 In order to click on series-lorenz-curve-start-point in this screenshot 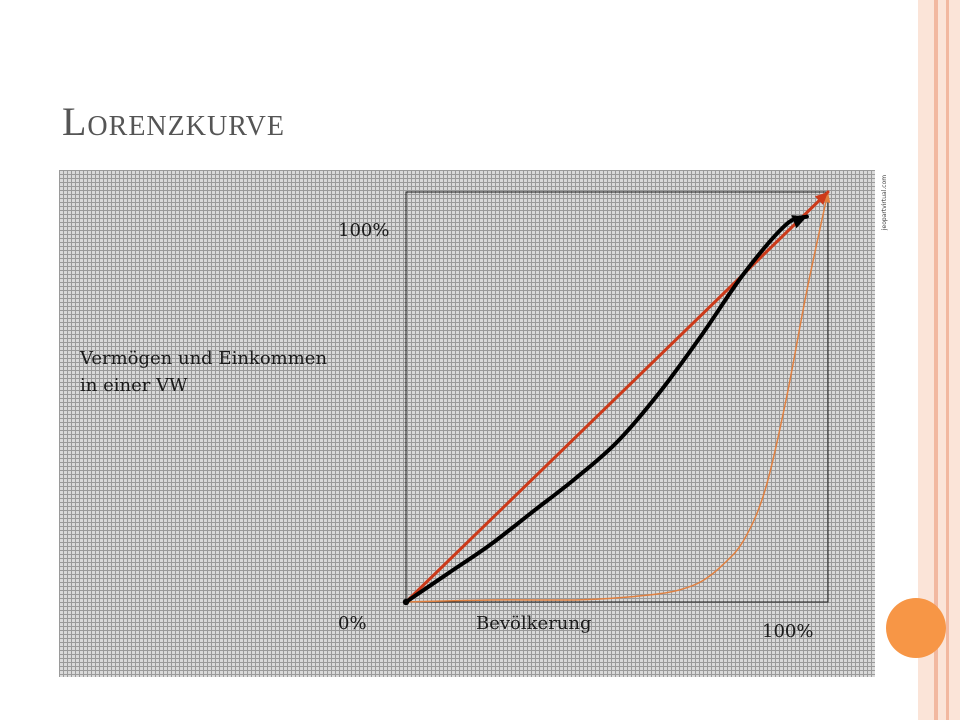, I will do `click(406, 602)`.